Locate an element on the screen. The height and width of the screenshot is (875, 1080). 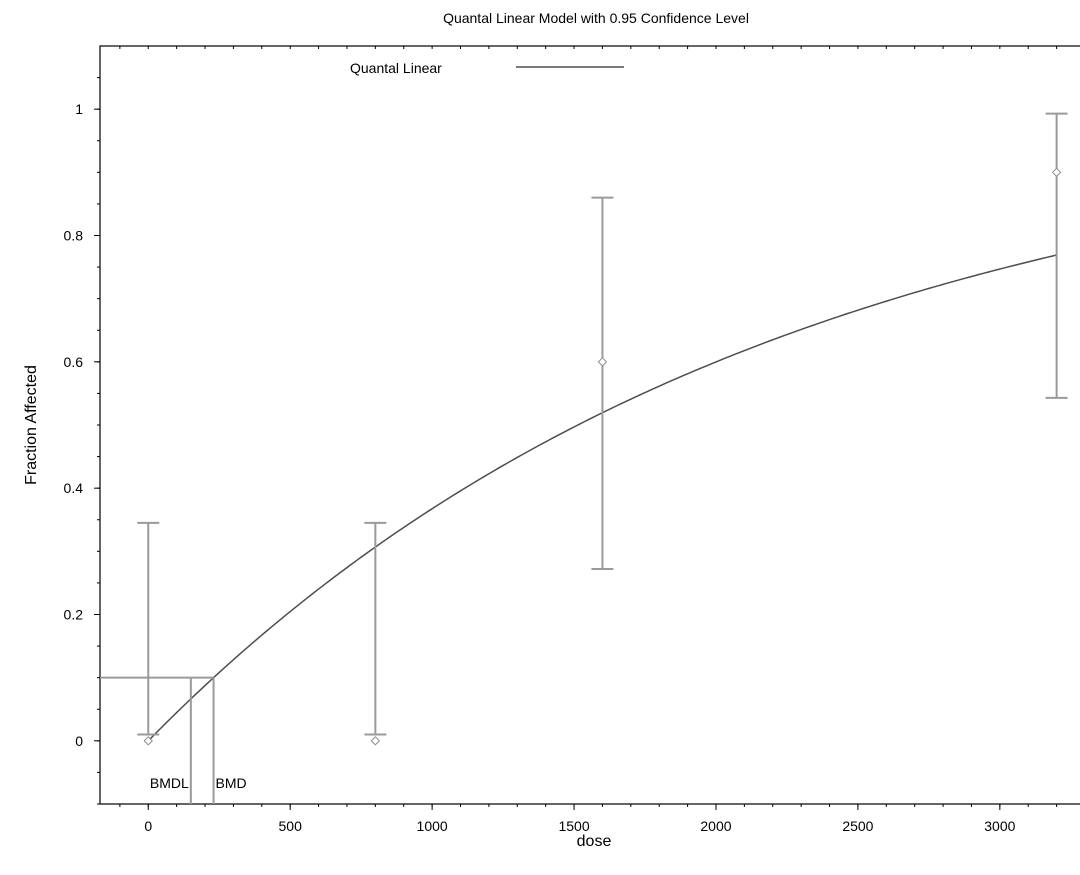
bmdl-label: BMDL is located at coordinates (169, 783).